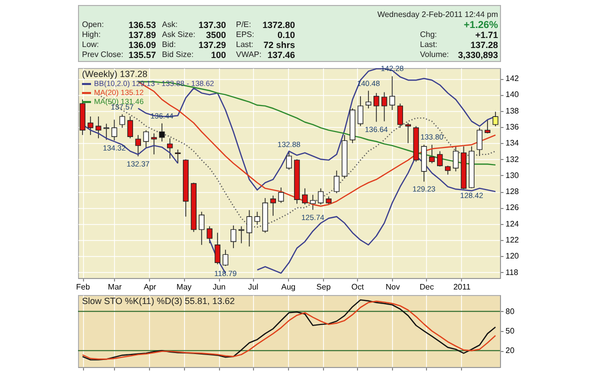 The height and width of the screenshot is (375, 600). I want to click on text: 137.89, so click(142, 35).